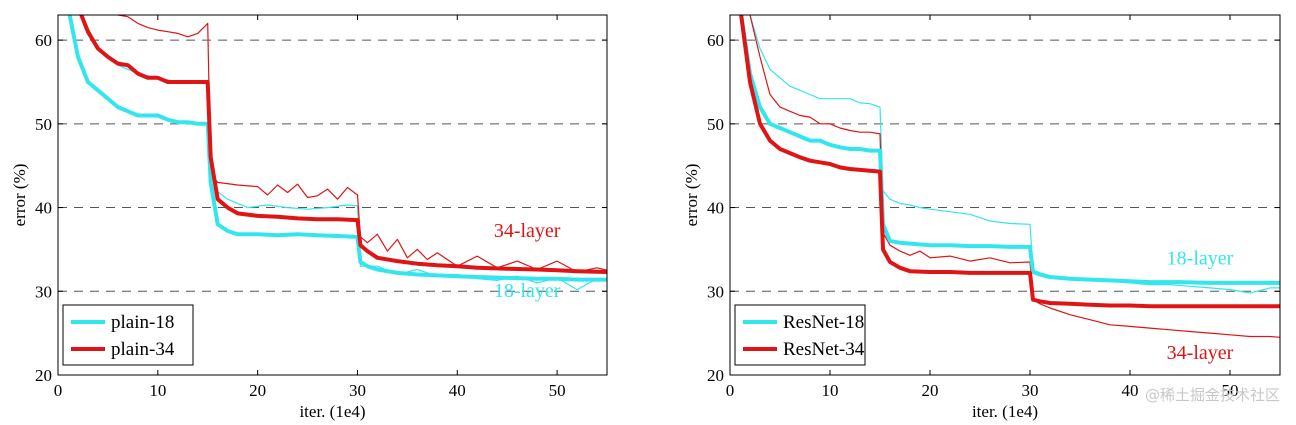 This screenshot has height=425, width=1296. Describe the element at coordinates (143, 349) in the screenshot. I see `legend-entry-label: plain-34` at that location.